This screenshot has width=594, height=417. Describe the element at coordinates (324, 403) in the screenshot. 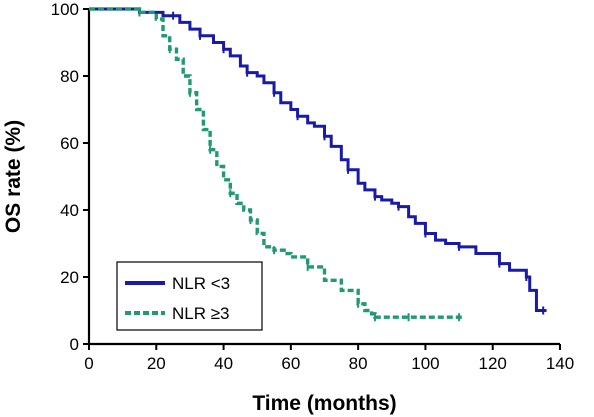

I see `x-axis-title: Time (months)` at that location.